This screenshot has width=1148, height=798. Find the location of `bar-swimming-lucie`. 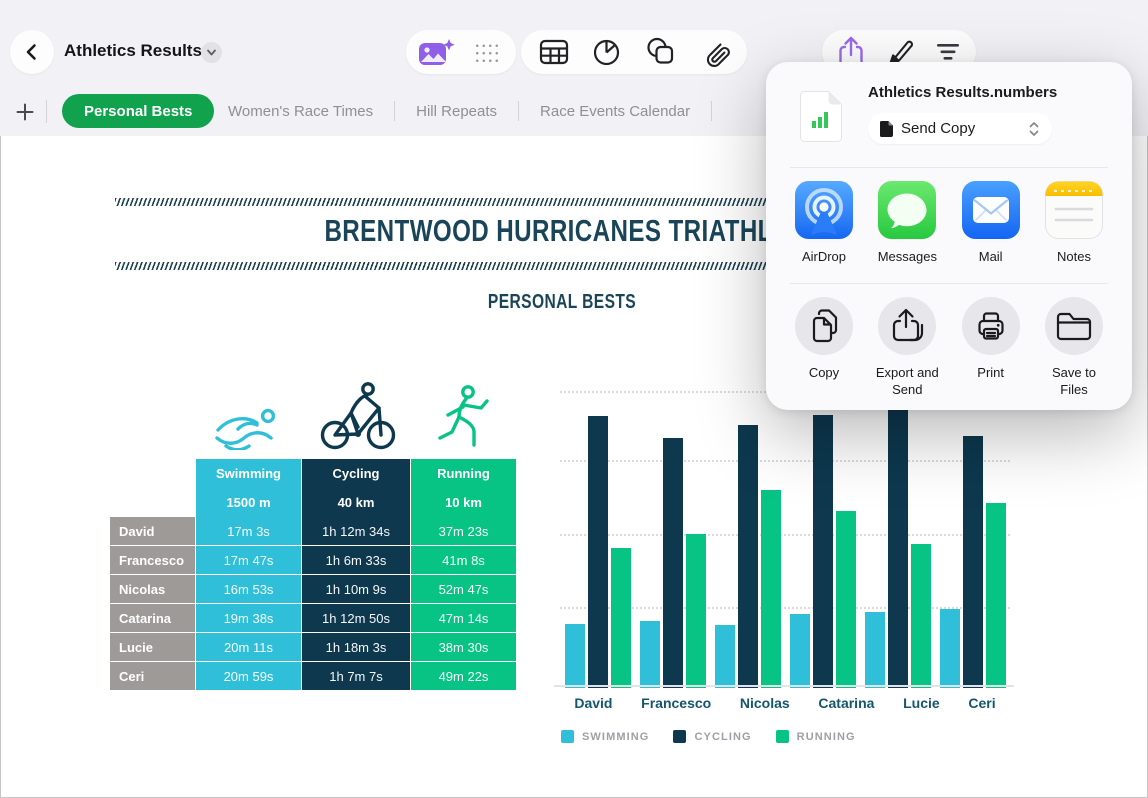

bar-swimming-lucie is located at coordinates (874, 650).